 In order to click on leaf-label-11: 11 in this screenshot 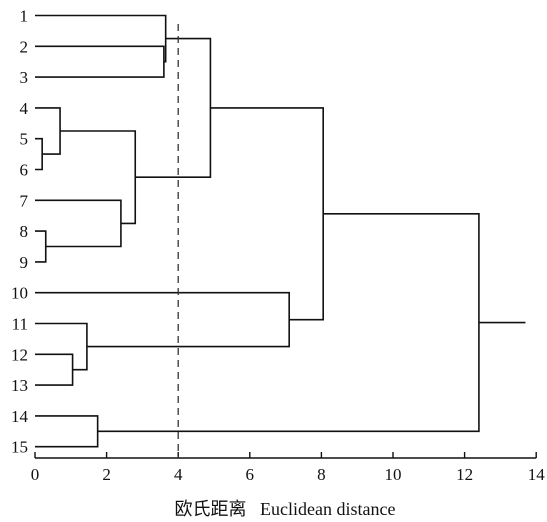, I will do `click(20, 324)`.